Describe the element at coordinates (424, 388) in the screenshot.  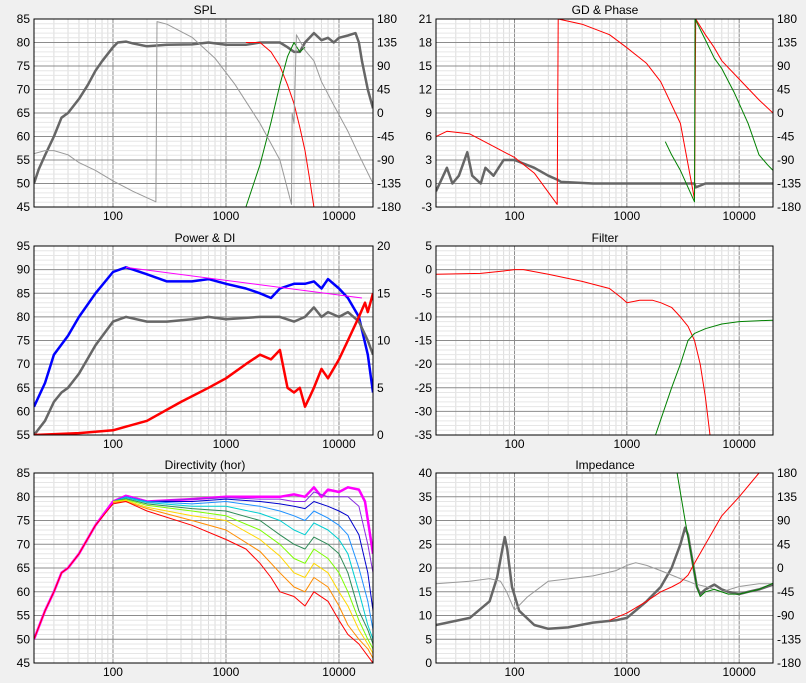
I see `y-tick-label: -25` at that location.